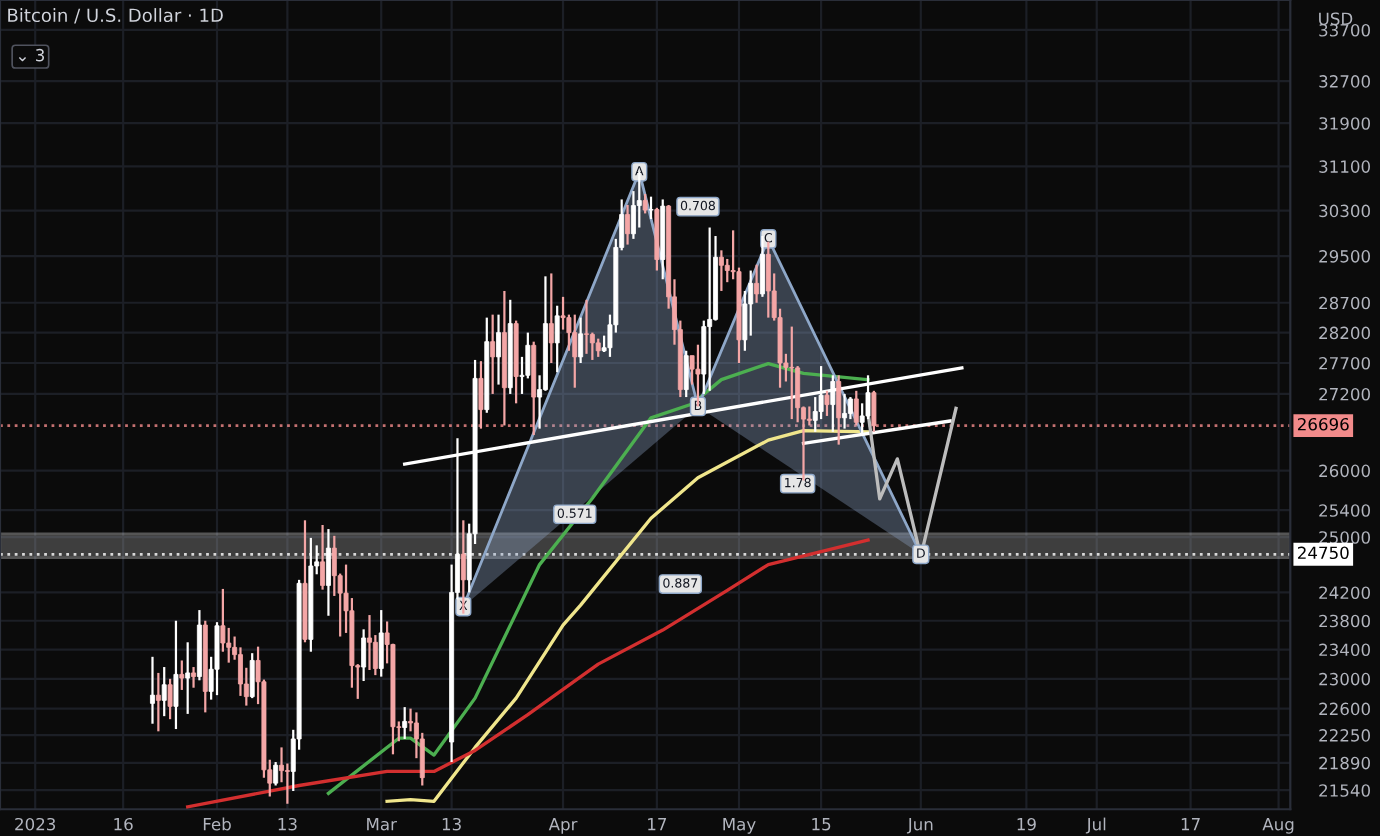 This screenshot has height=836, width=1380. What do you see at coordinates (123, 824) in the screenshot?
I see `x-tick-label: 16` at bounding box center [123, 824].